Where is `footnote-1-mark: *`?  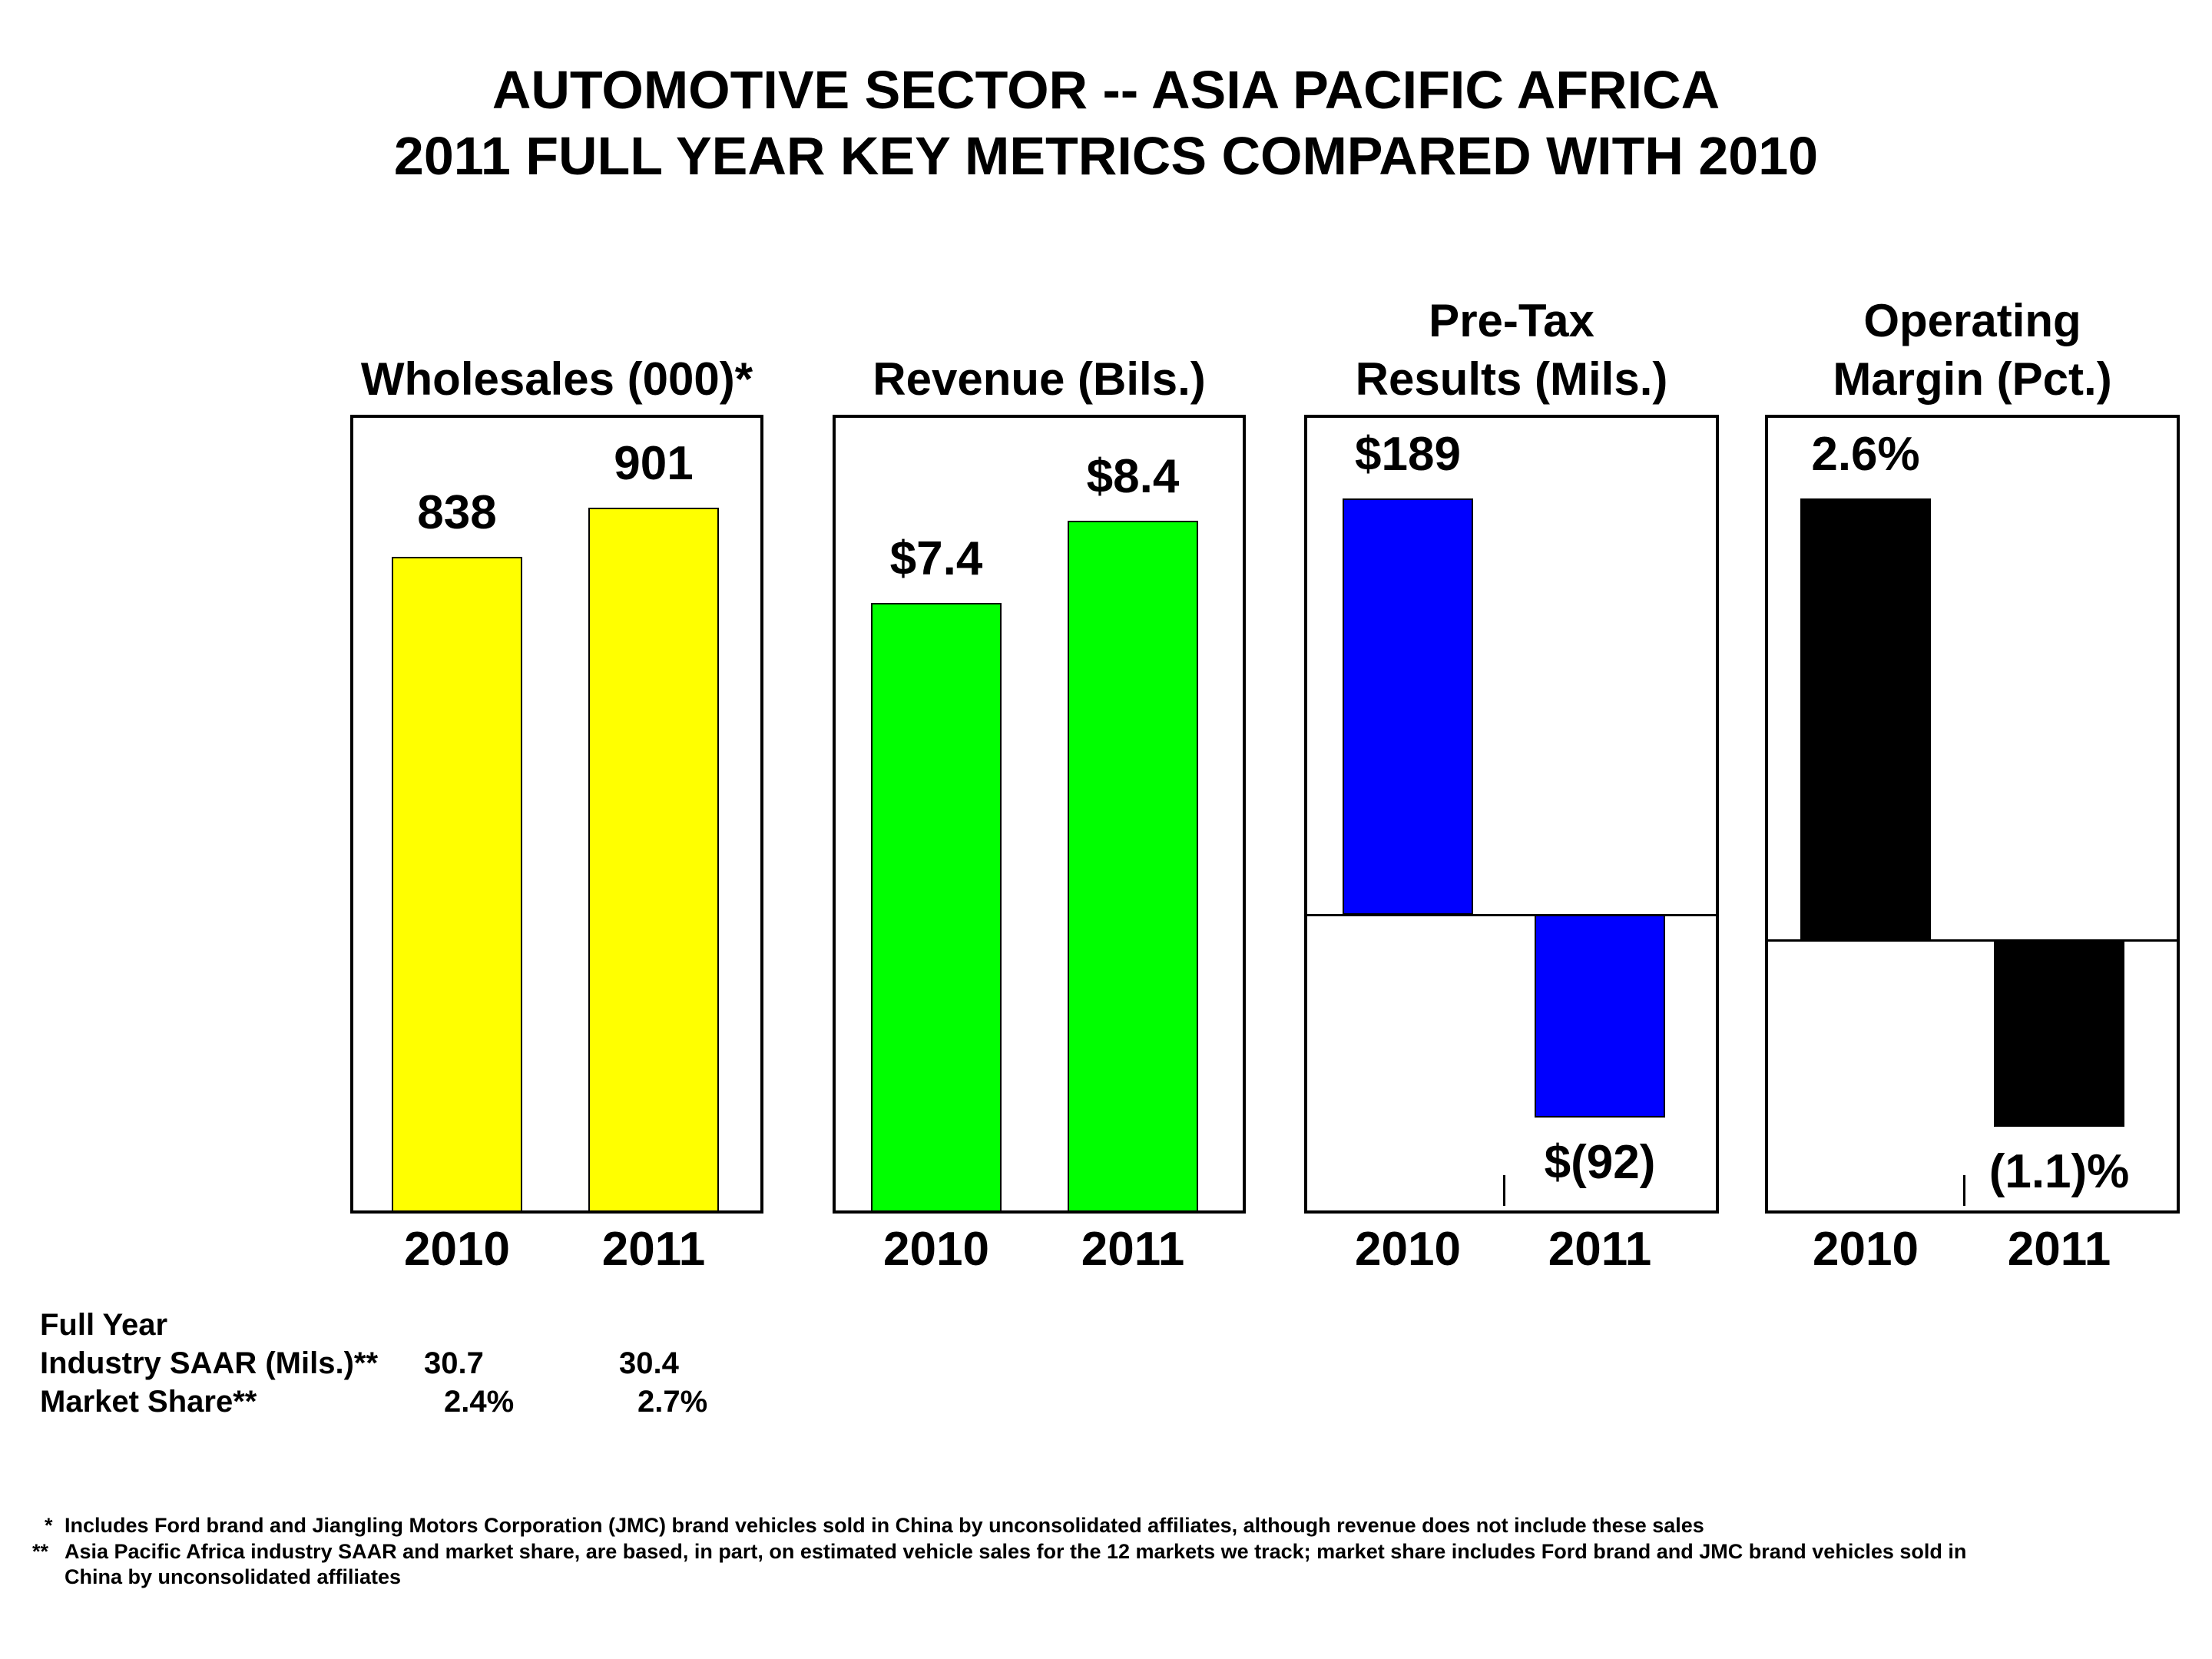
footnote-1-mark: * is located at coordinates (49, 1526).